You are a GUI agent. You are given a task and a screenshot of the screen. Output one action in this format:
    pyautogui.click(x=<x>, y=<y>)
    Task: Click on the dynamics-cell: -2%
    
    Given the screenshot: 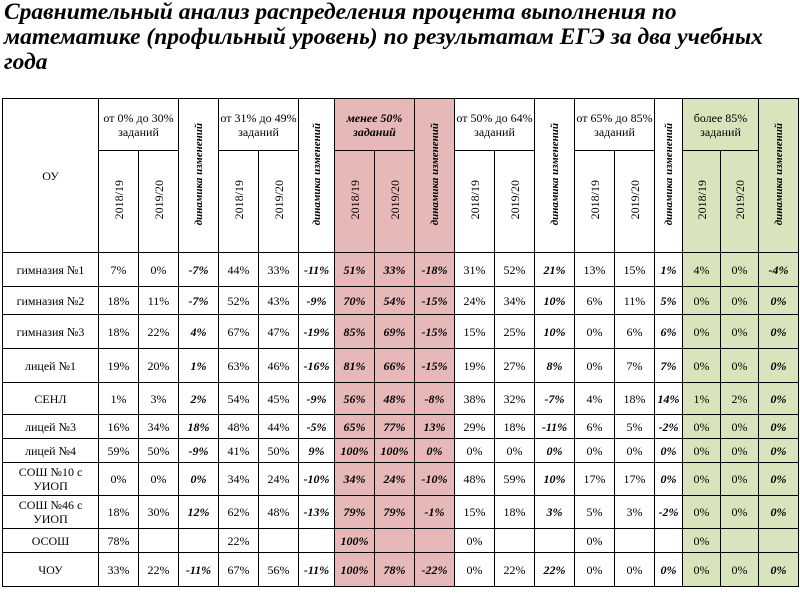 What is the action you would take?
    pyautogui.click(x=668, y=426)
    